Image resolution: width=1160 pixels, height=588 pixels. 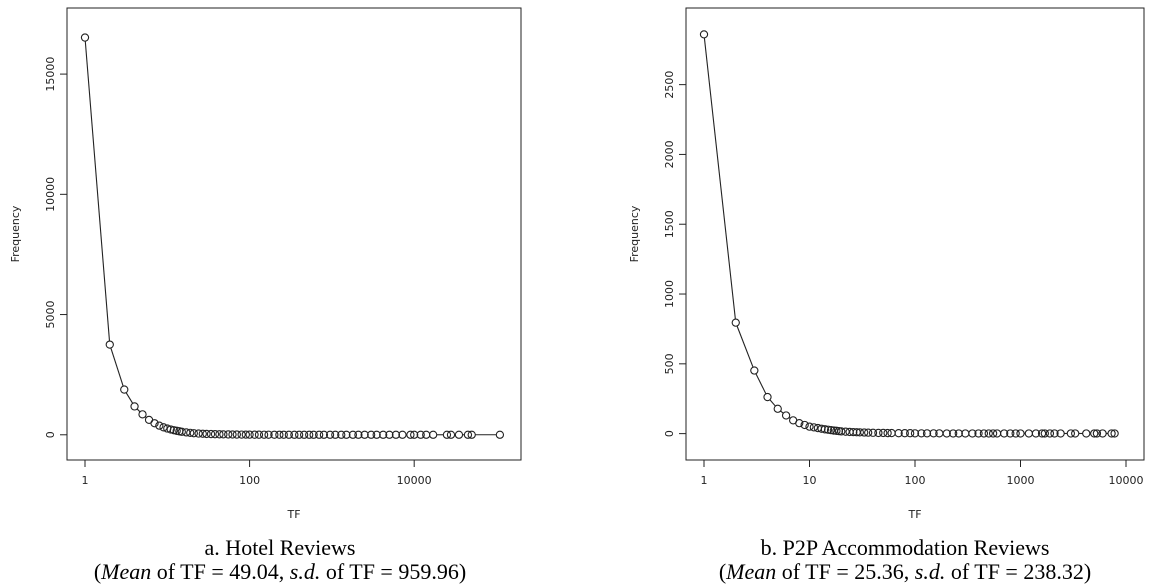 What do you see at coordinates (1021, 480) in the screenshot?
I see `x-tick-label: 1000` at bounding box center [1021, 480].